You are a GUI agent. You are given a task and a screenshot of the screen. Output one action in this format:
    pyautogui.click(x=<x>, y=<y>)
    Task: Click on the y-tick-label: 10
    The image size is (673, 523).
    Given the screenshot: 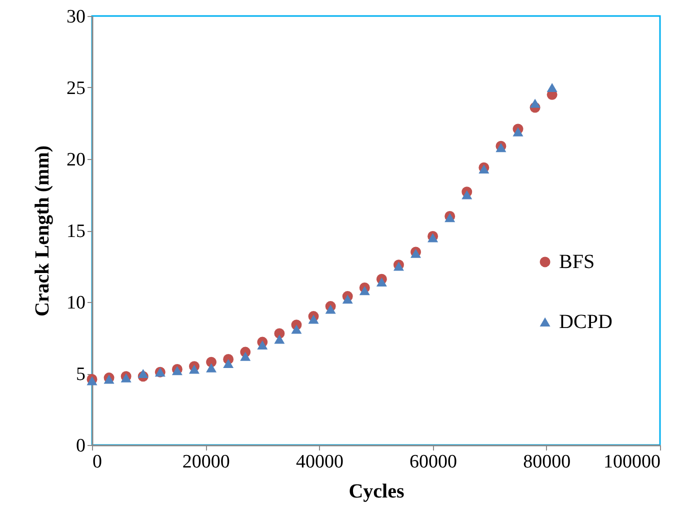 What is the action you would take?
    pyautogui.click(x=76, y=303)
    